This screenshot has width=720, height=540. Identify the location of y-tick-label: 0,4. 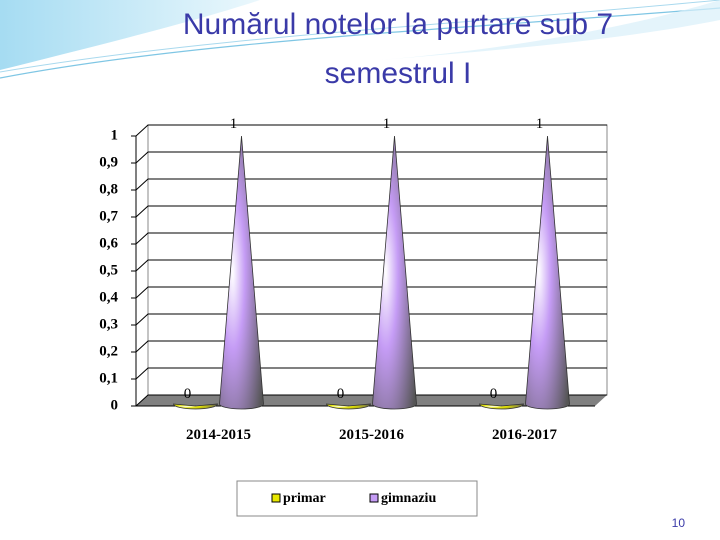
(108, 297).